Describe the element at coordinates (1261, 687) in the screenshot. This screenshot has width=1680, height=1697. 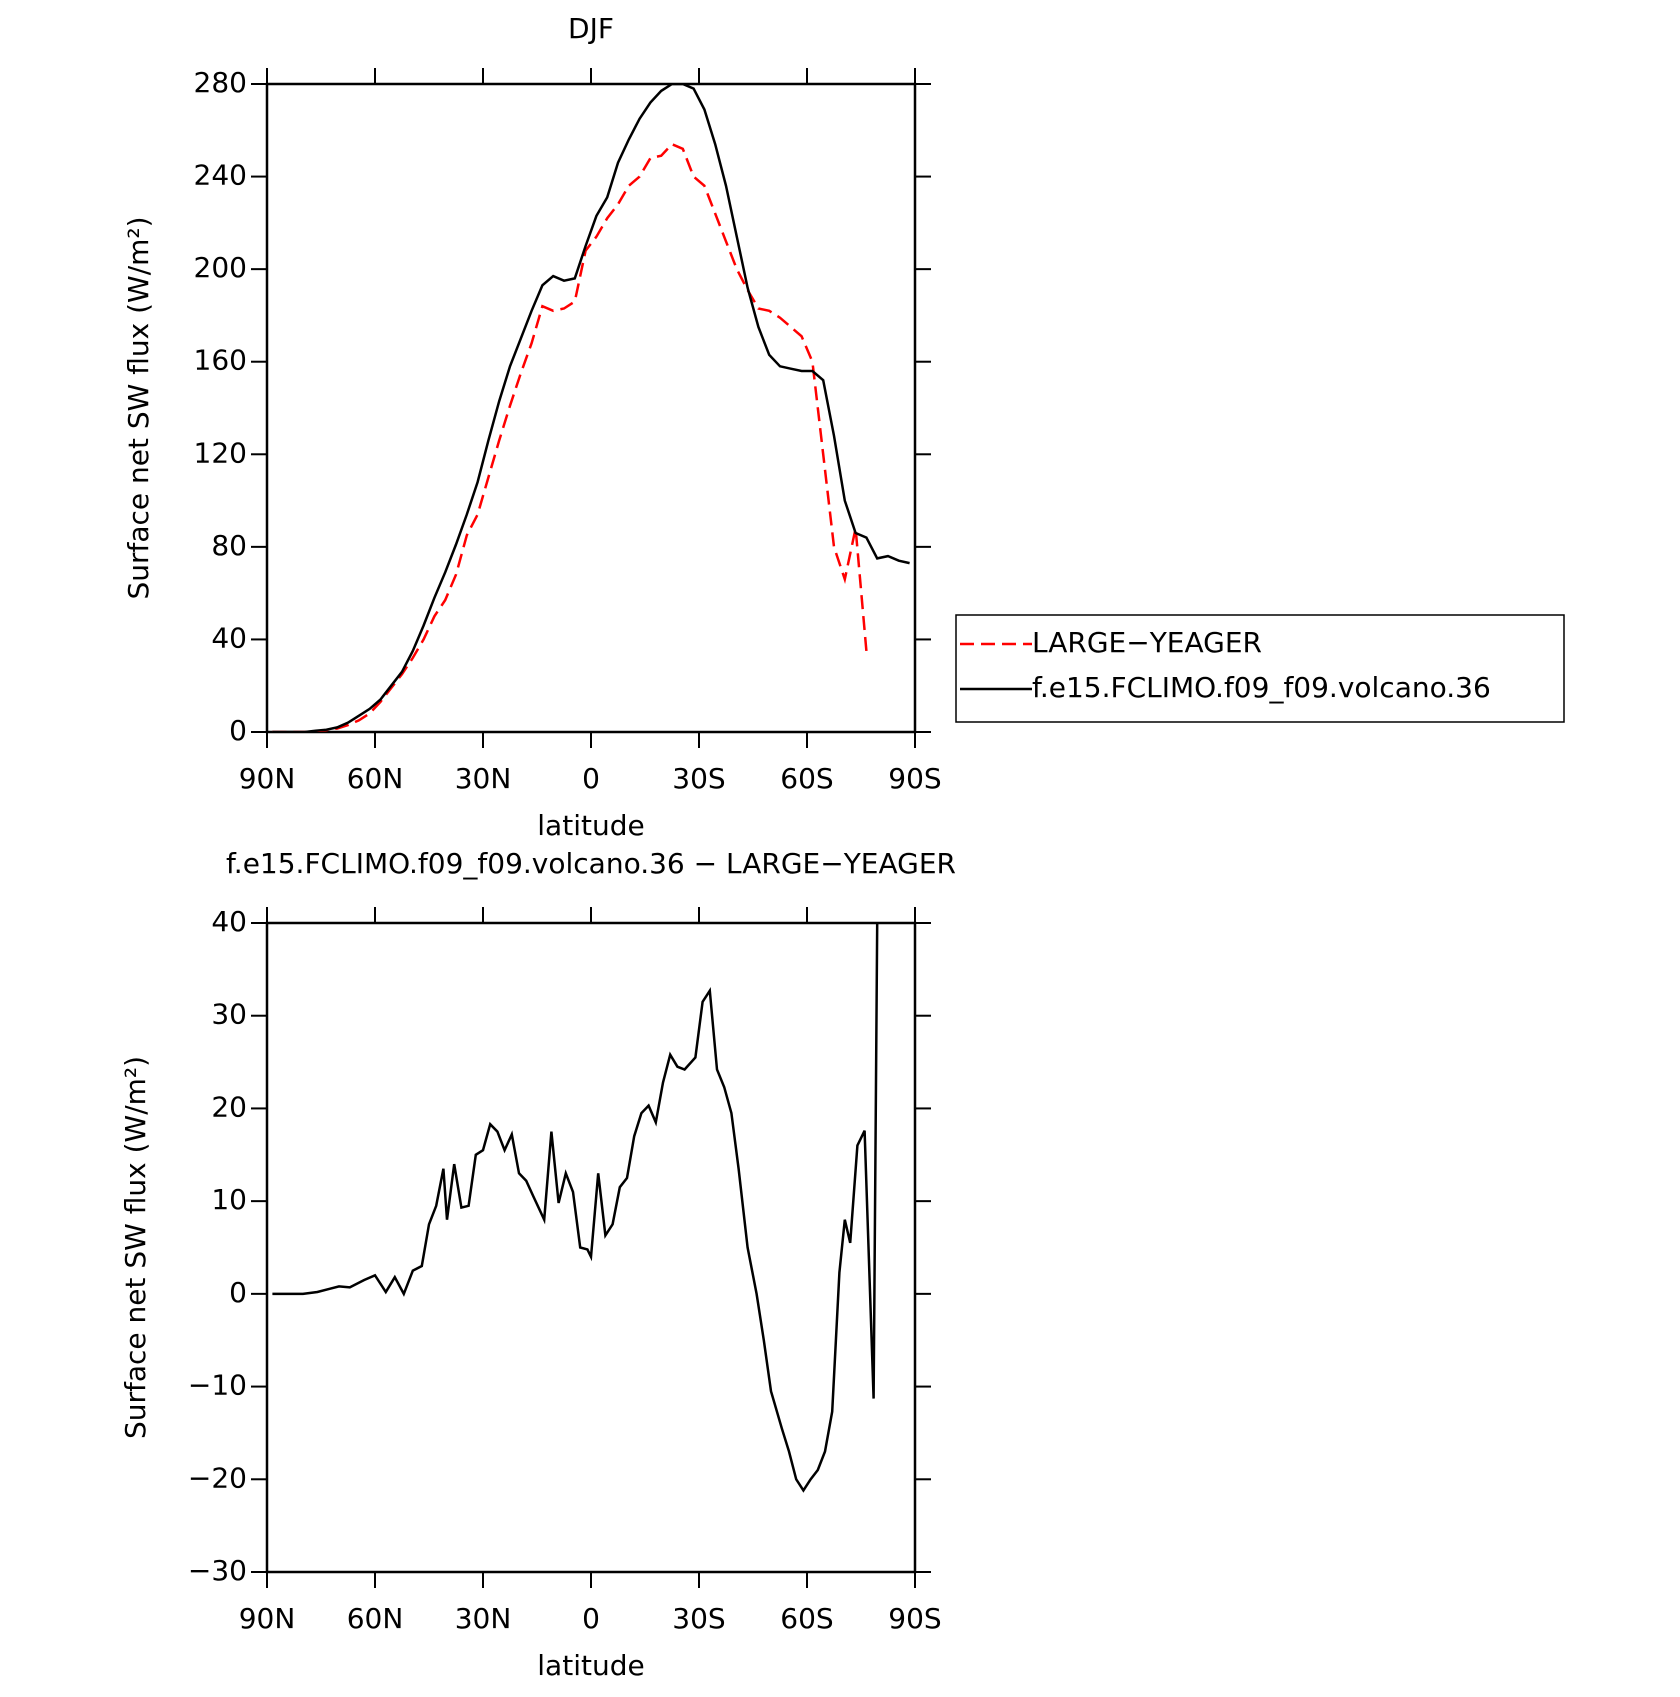
I see `legend-label: f.e15.FCLIMO.f09_f09.volcano.36` at that location.